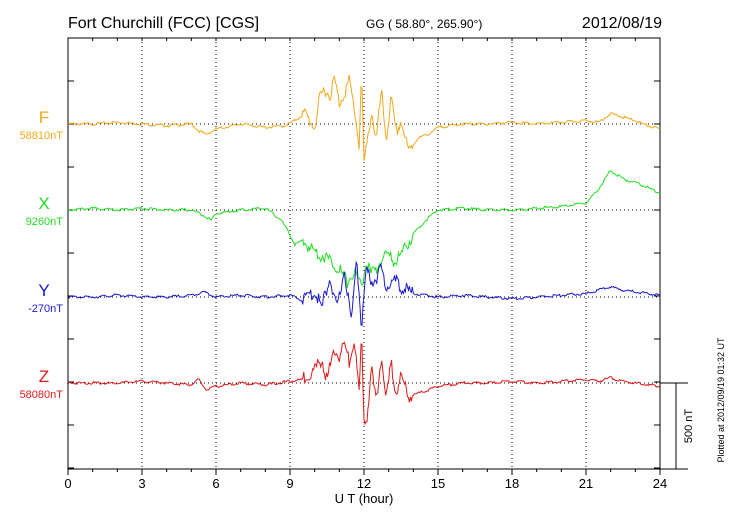 This screenshot has height=520, width=730. What do you see at coordinates (141, 483) in the screenshot?
I see `x-tick-label: 3` at bounding box center [141, 483].